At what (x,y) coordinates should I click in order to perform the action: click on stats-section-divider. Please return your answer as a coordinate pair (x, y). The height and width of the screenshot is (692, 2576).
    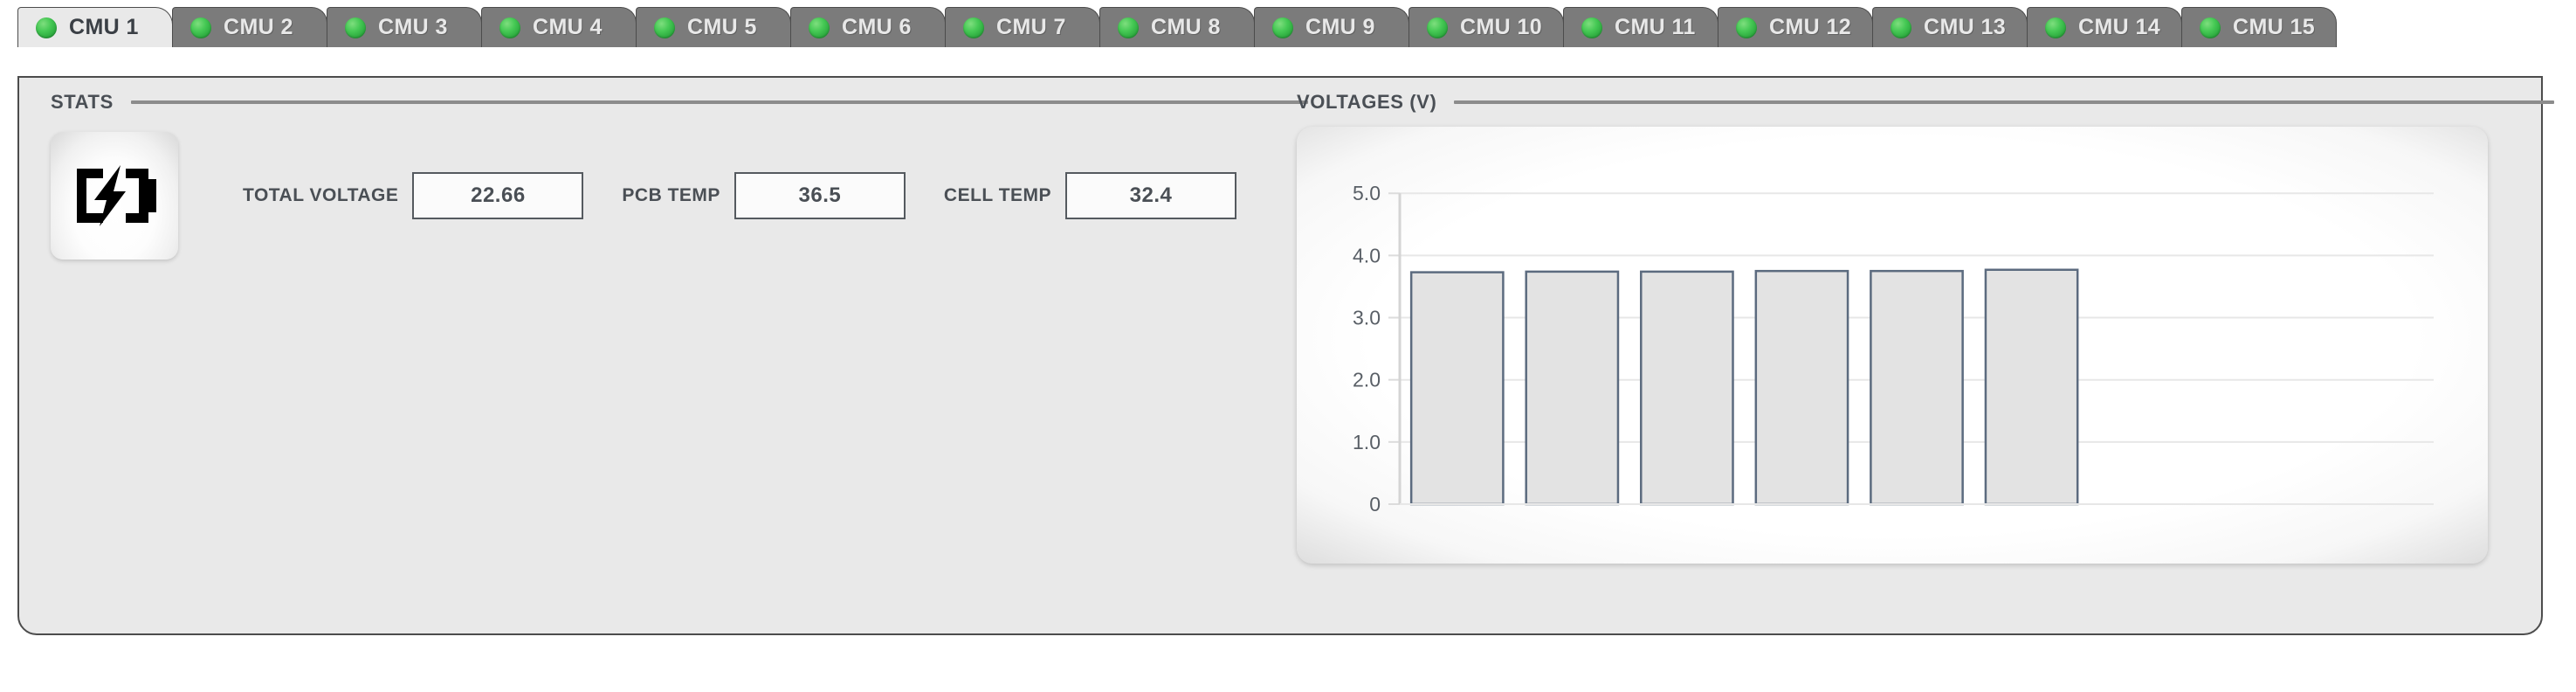
    Looking at the image, I should click on (719, 102).